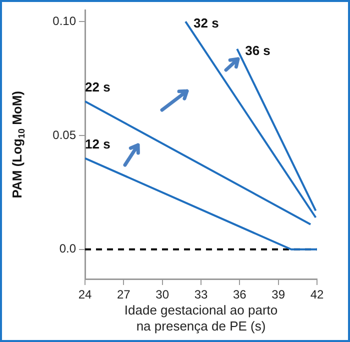 This screenshot has height=342, width=350. What do you see at coordinates (201, 318) in the screenshot?
I see `x-axis-title: Idade gestacional ao parto na presença de PE (s)` at bounding box center [201, 318].